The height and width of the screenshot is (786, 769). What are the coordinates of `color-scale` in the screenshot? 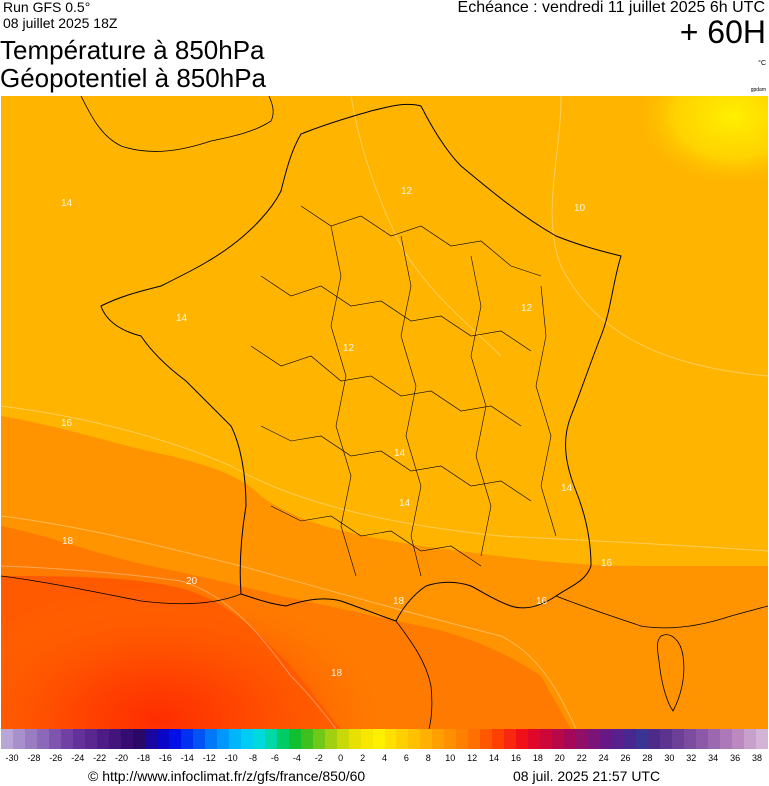 It's located at (384, 739).